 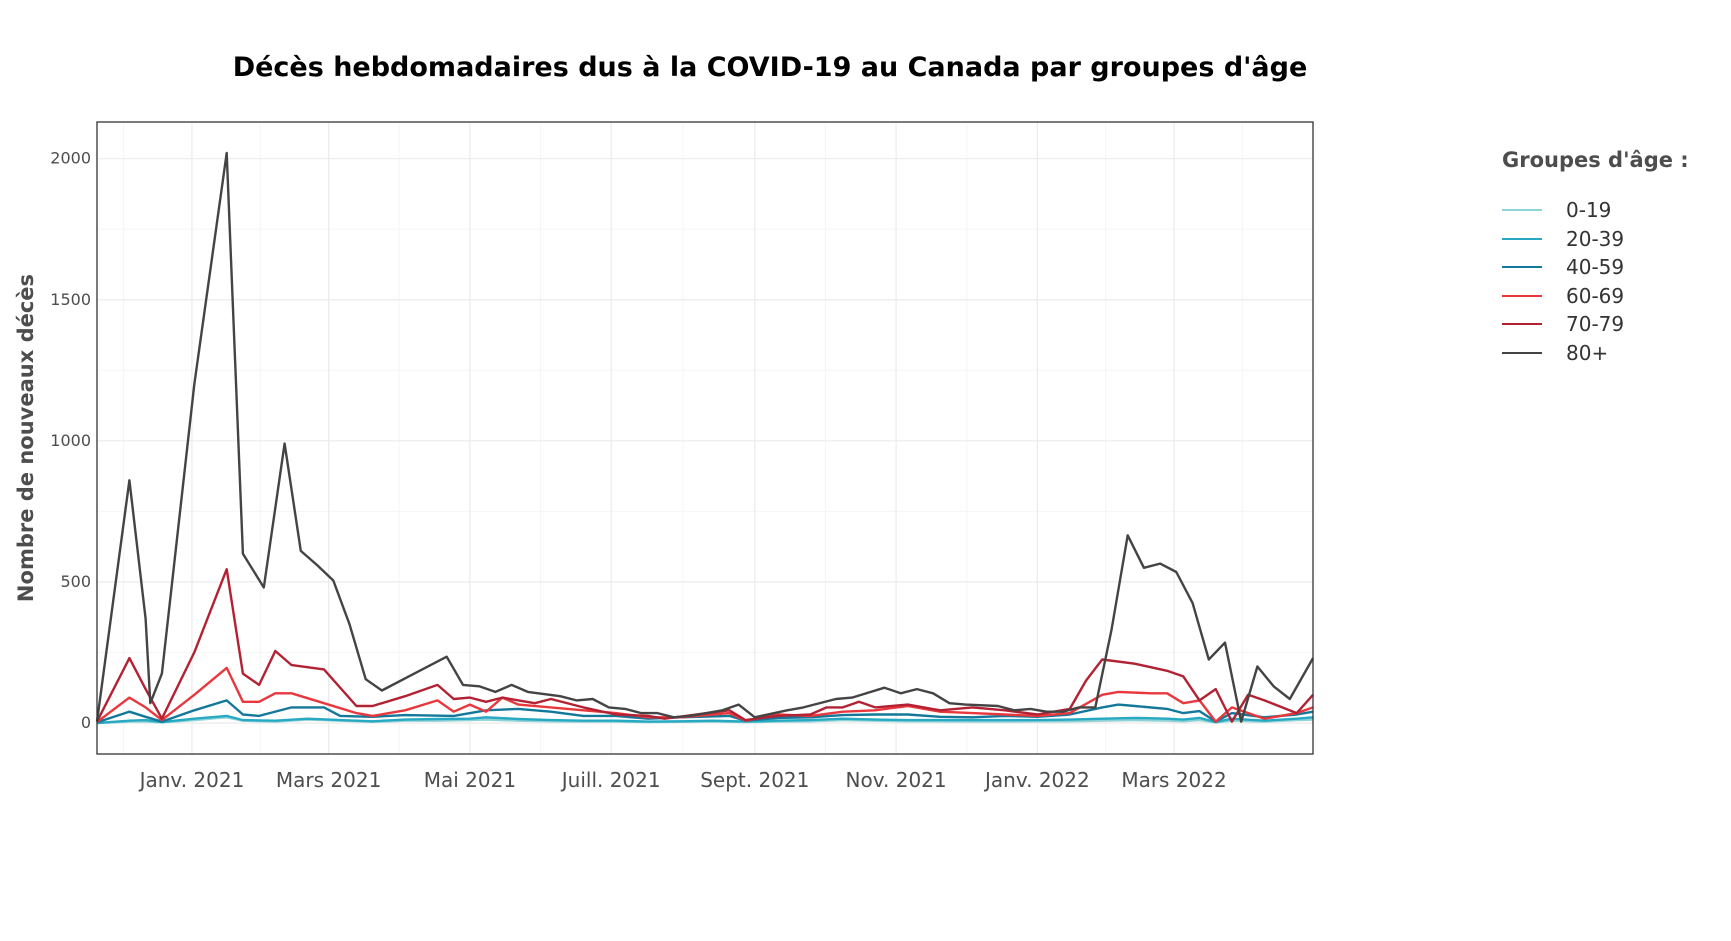 I want to click on y-axis-label: Nombre de nouveaux décès, so click(x=26, y=438).